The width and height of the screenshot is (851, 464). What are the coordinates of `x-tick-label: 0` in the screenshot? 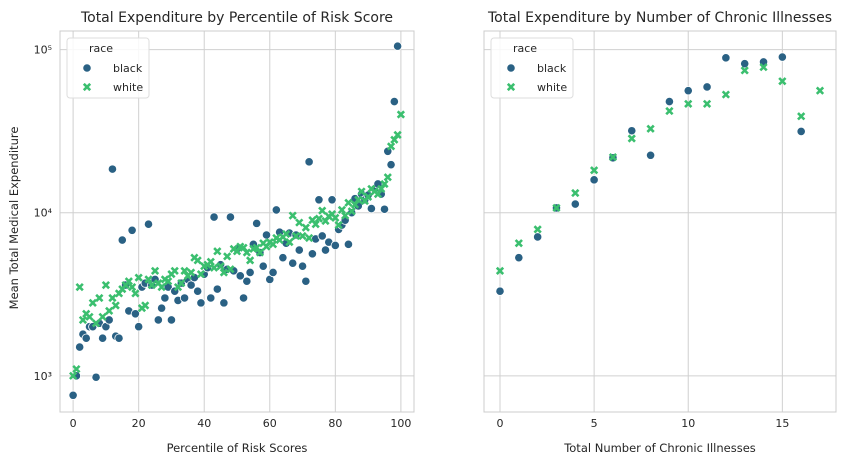 It's located at (500, 423).